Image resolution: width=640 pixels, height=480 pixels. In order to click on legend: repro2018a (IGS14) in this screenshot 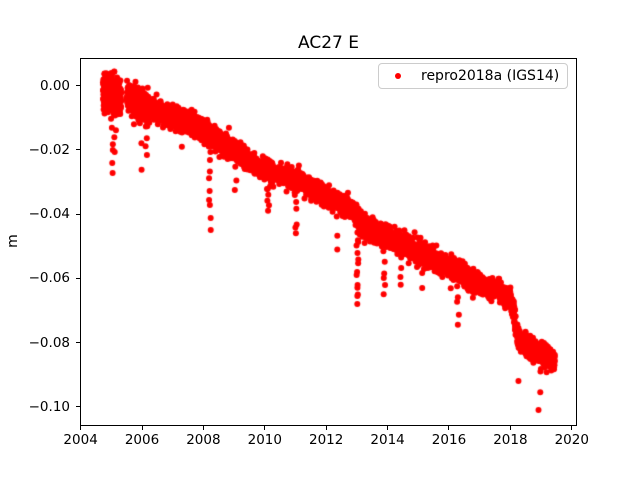, I will do `click(473, 76)`.